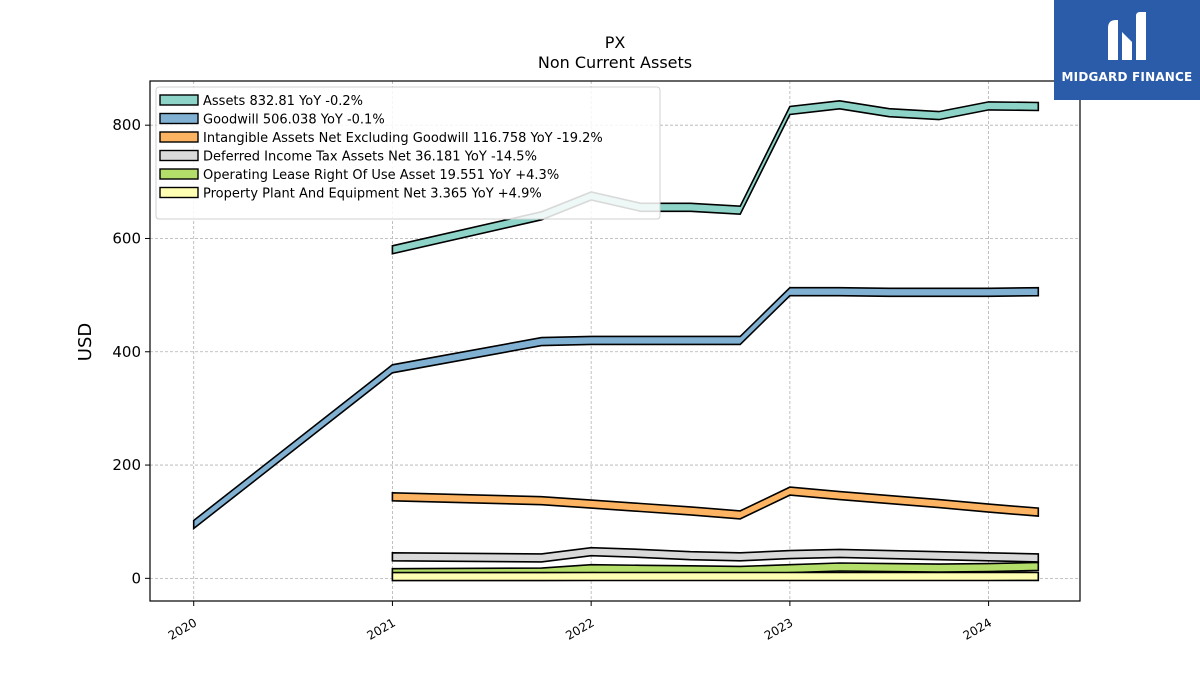 The image size is (1200, 675). I want to click on x-axis: 2020 2021 2022 2023 2024, so click(580, 622).